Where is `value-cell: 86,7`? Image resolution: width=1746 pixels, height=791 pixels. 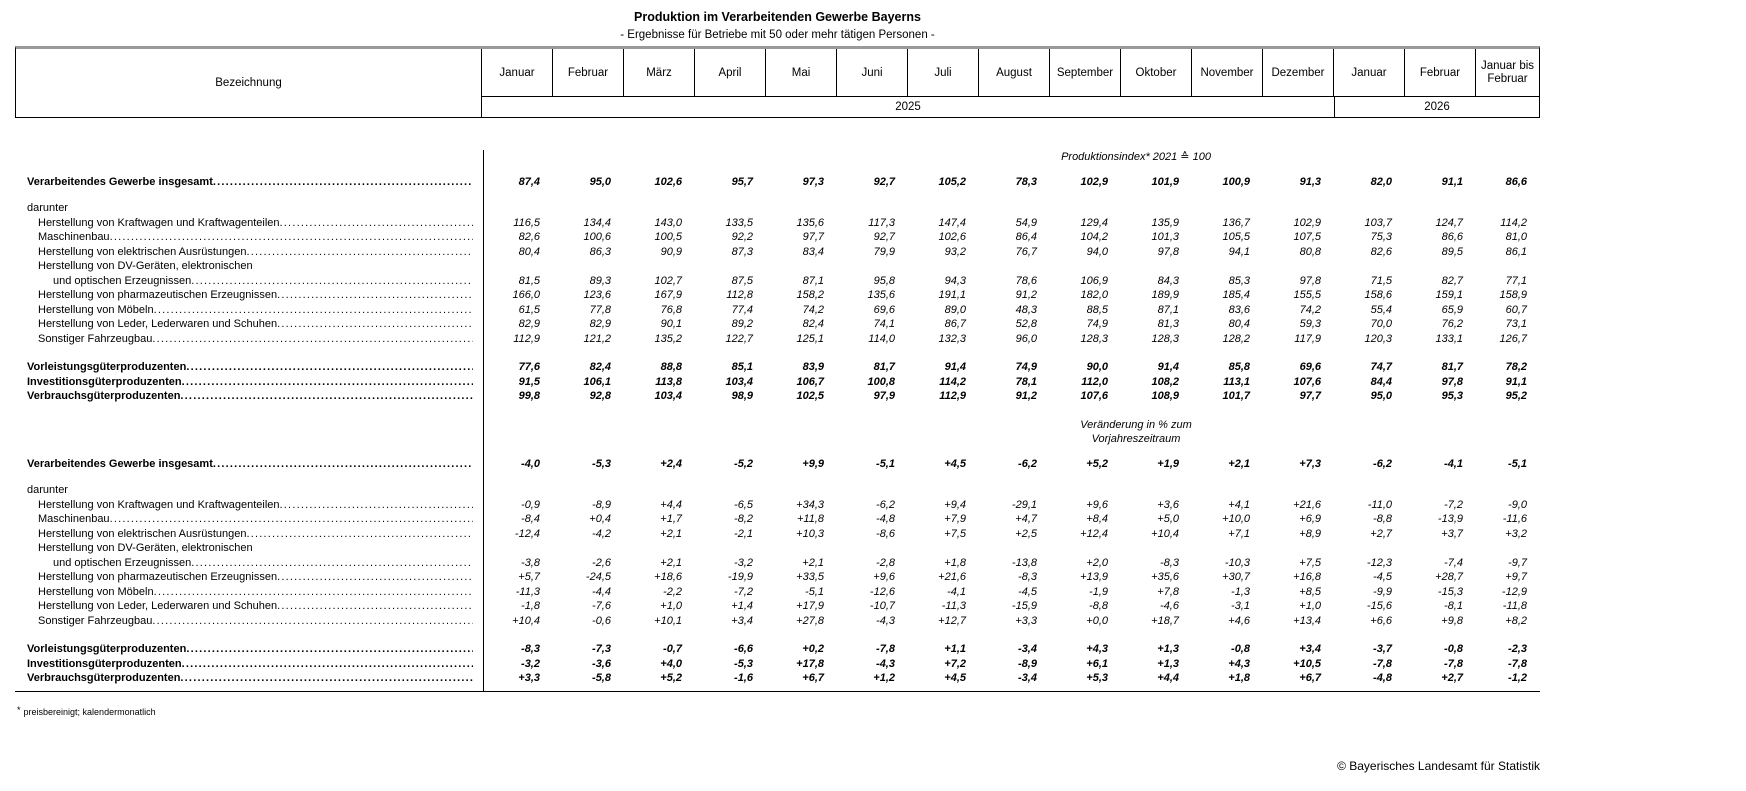 value-cell: 86,7 is located at coordinates (955, 324).